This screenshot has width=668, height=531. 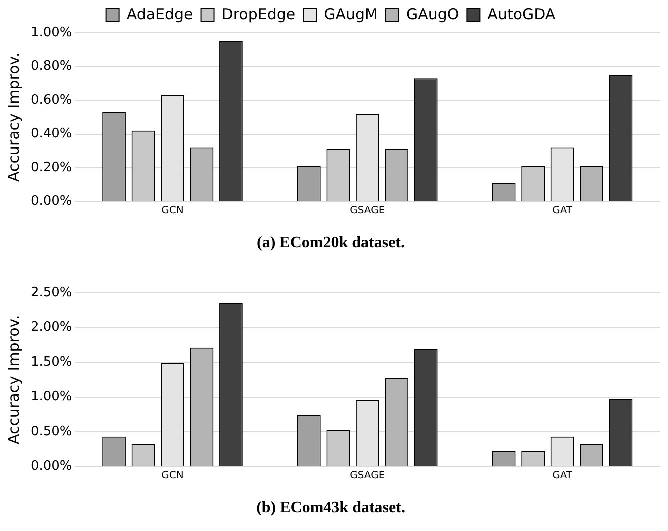 I want to click on legend-label: GAugO, so click(x=433, y=14).